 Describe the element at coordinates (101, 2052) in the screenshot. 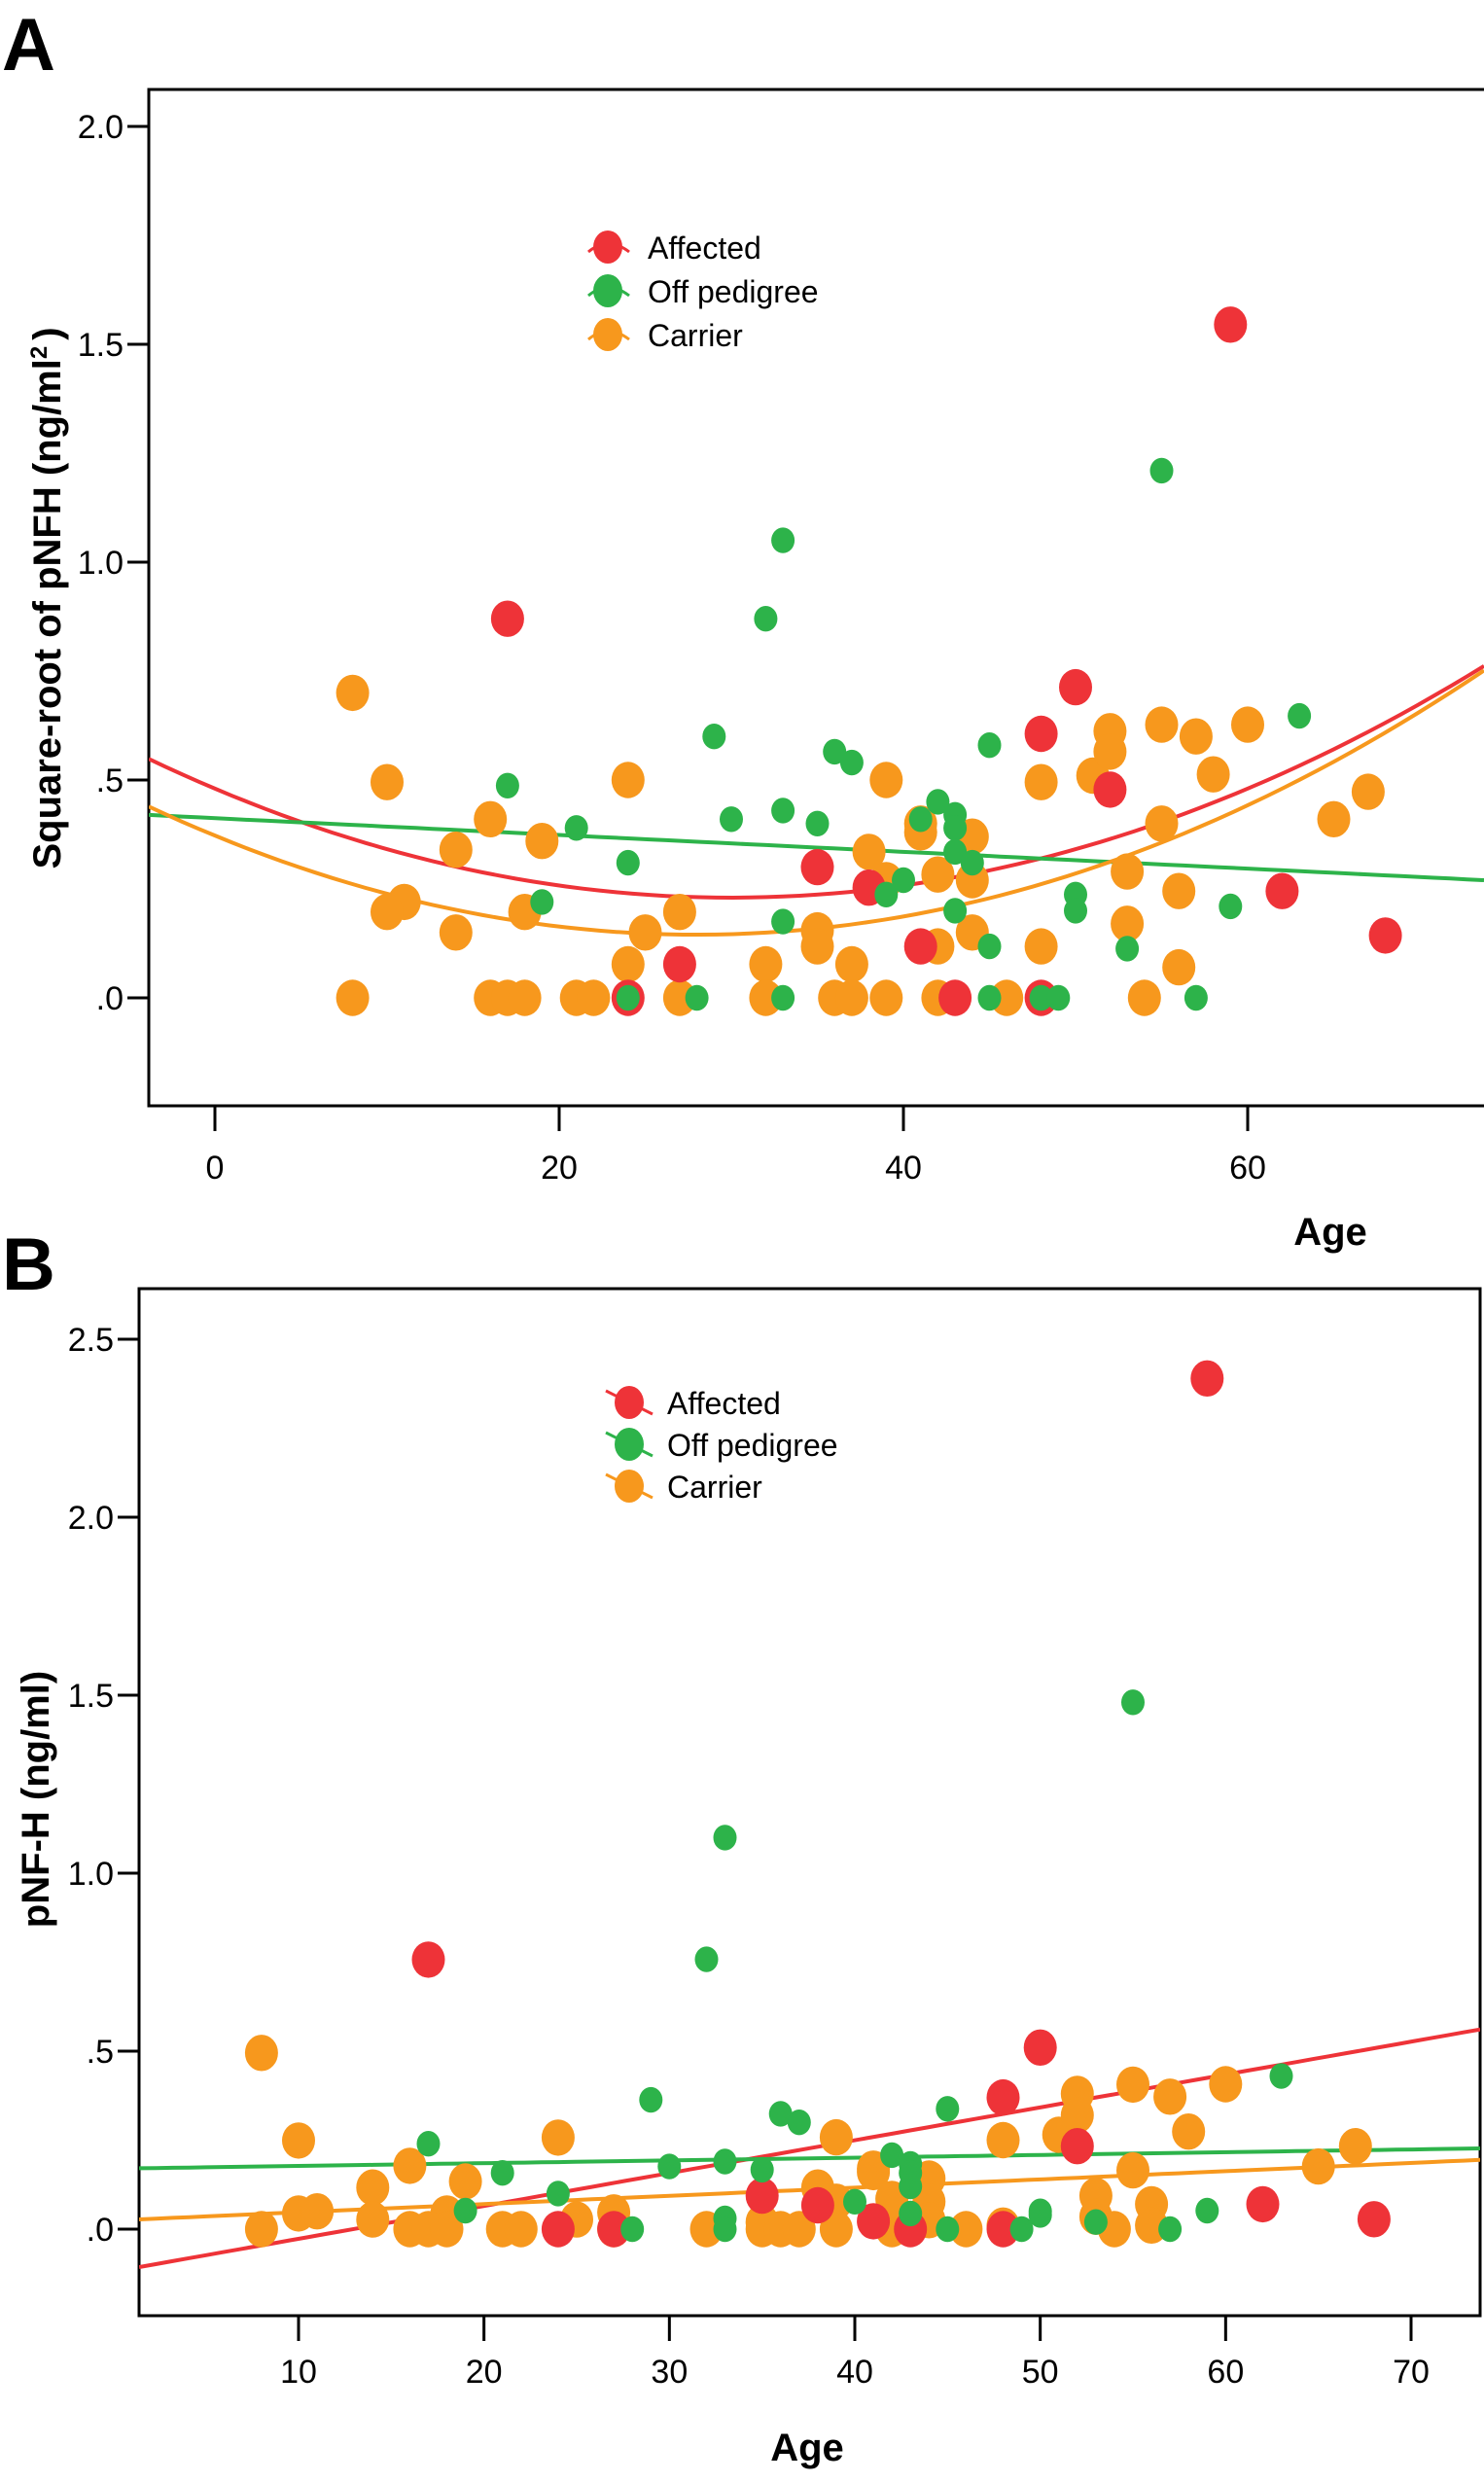

I see `y-tick-label: .5` at that location.